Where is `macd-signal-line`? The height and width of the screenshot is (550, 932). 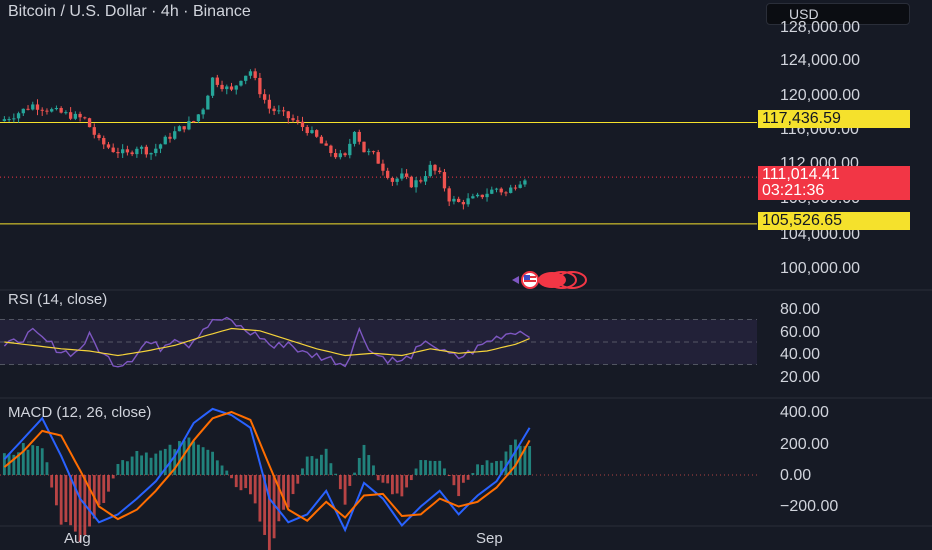
macd-signal-line is located at coordinates (267, 466).